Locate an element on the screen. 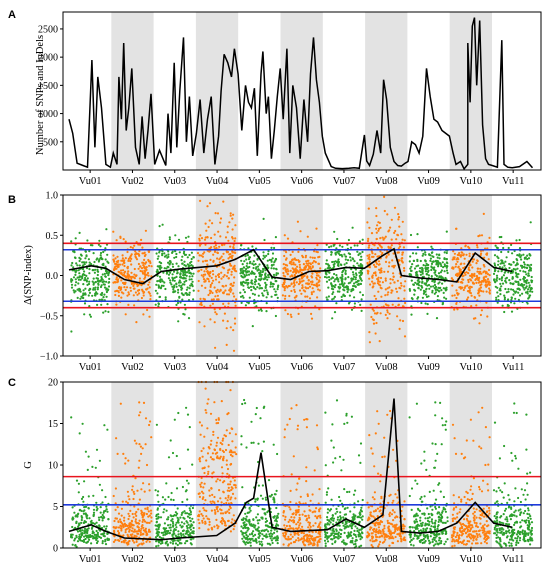 The height and width of the screenshot is (569, 550). panel-b-y-axis-label: Δ(SNP-index) is located at coordinates (28, 275).